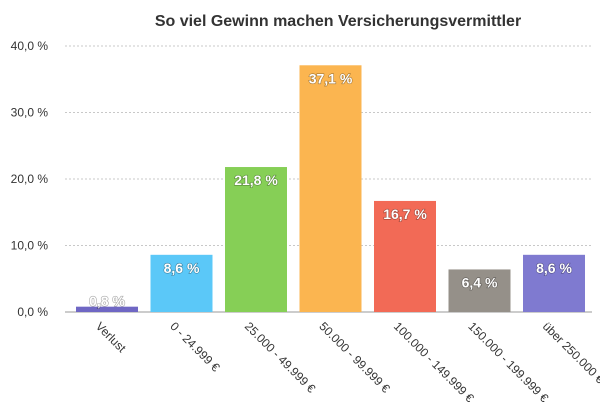  I want to click on y-tick-label: 40,0 %, so click(30, 46).